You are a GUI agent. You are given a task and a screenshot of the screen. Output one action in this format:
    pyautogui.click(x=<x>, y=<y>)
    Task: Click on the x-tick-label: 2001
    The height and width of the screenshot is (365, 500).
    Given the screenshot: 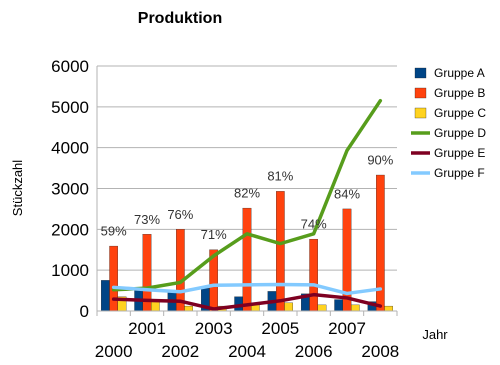 What is the action you would take?
    pyautogui.click(x=147, y=328)
    